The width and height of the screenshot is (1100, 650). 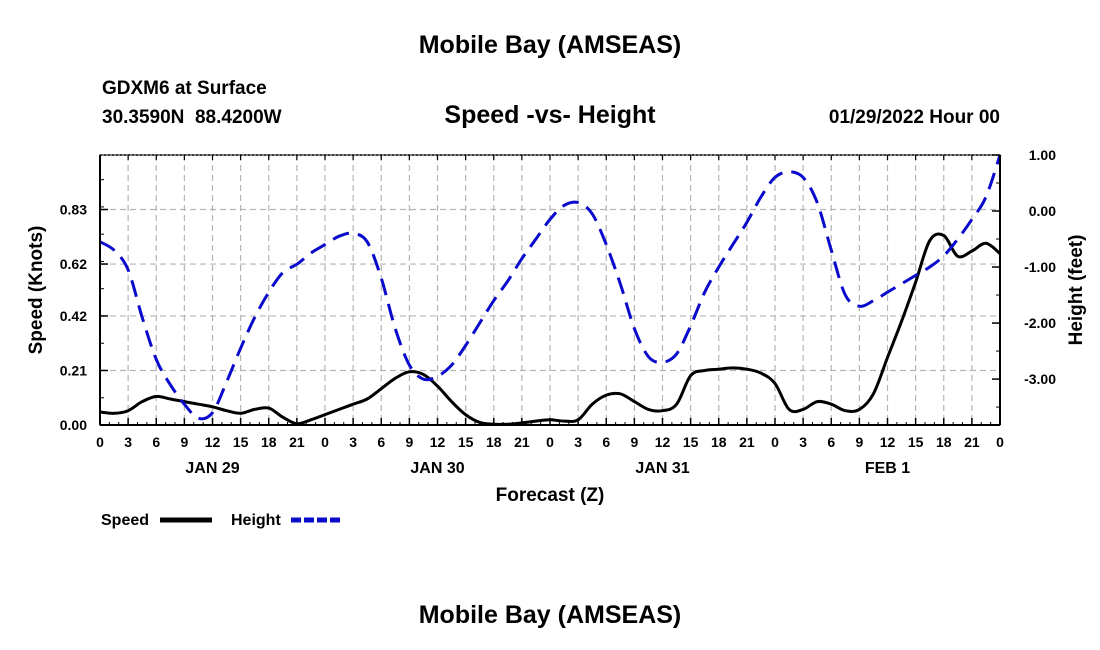 I want to click on y2-tick-label: -2.00, so click(x=1040, y=323).